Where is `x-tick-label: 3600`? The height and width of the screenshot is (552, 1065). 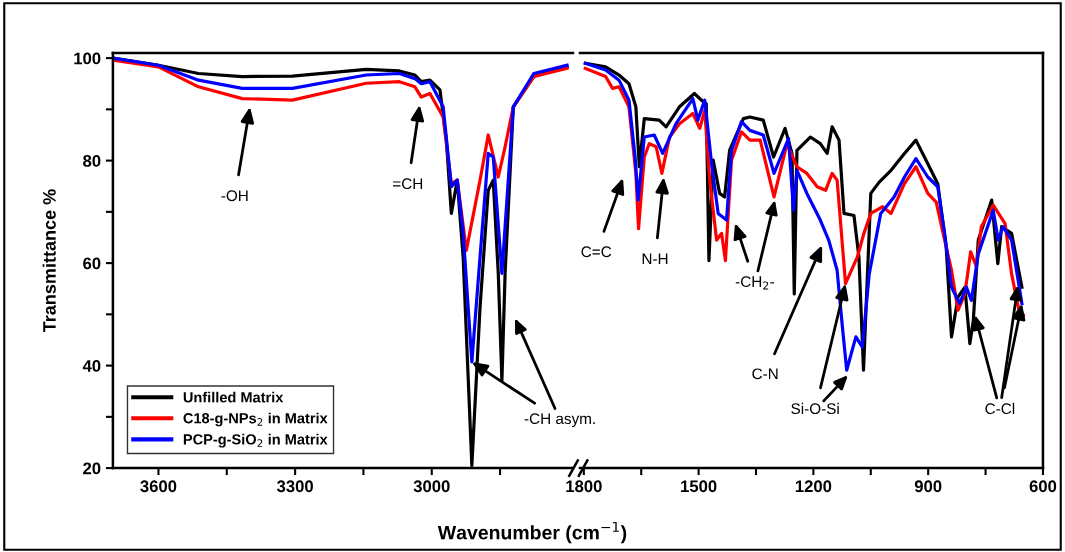
x-tick-label: 3600 is located at coordinates (158, 486).